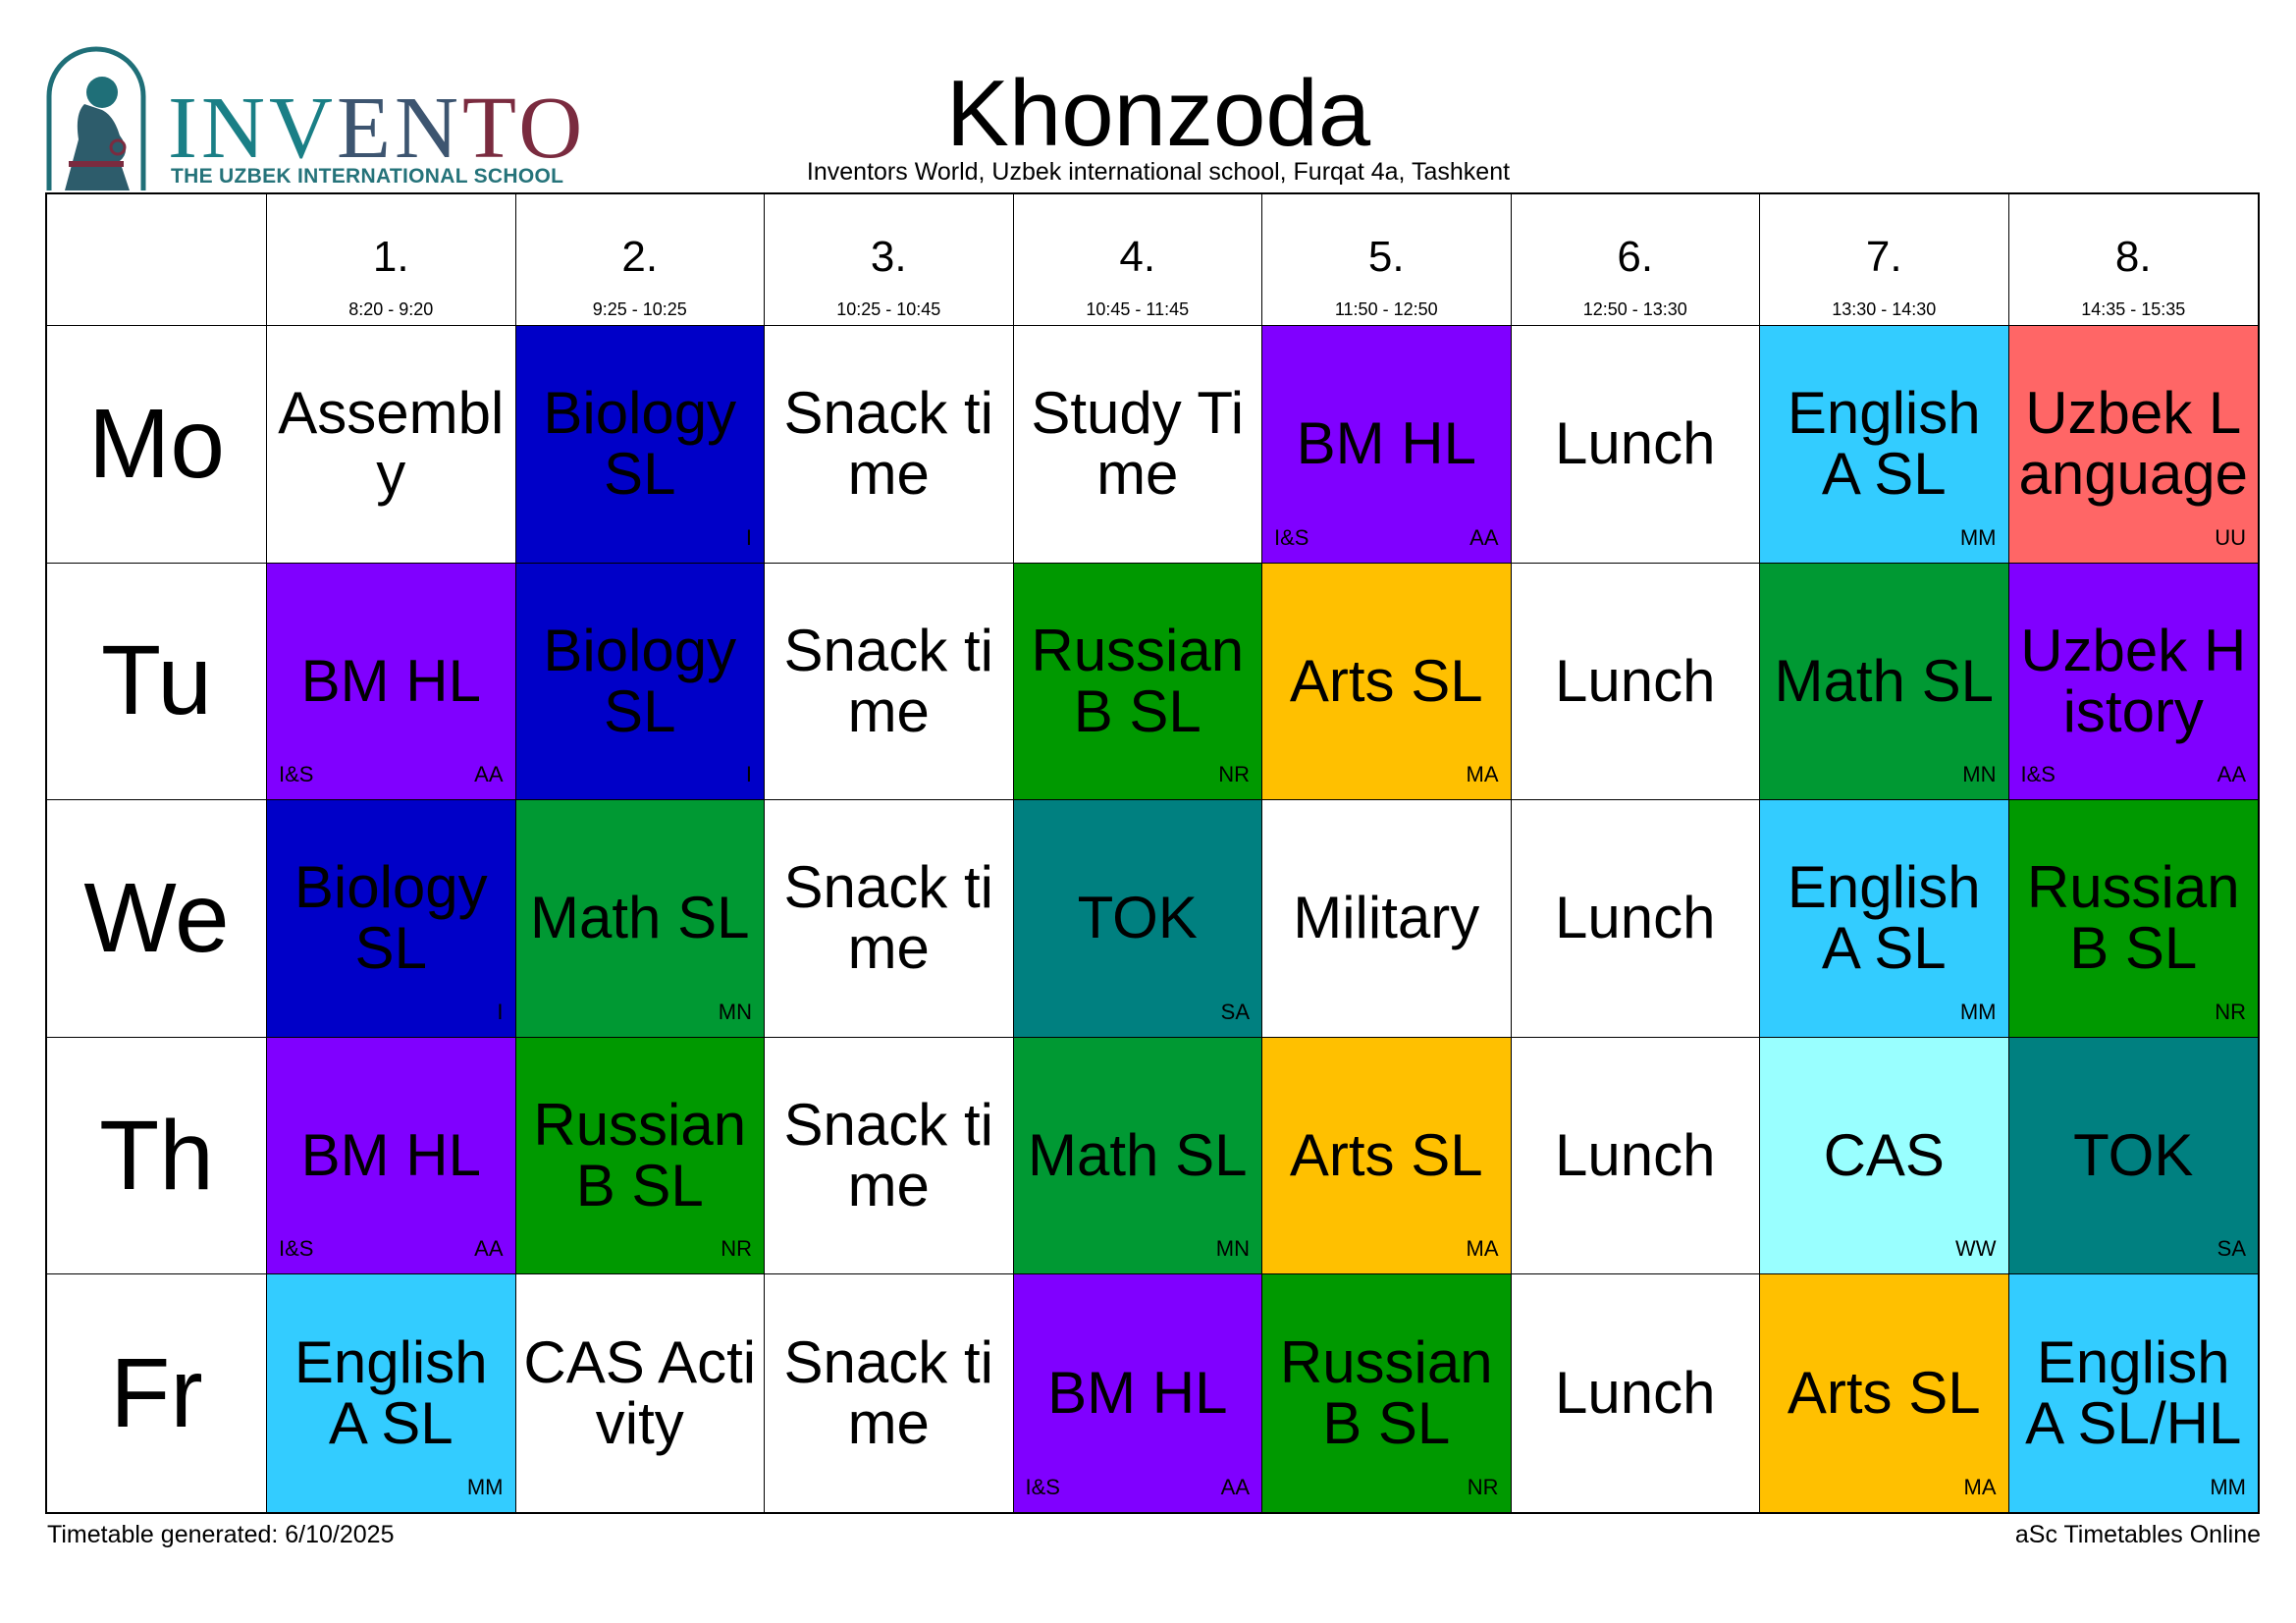 Image resolution: width=2296 pixels, height=1623 pixels. Describe the element at coordinates (888, 309) in the screenshot. I see `period-time: 10:25 - 10:45` at that location.